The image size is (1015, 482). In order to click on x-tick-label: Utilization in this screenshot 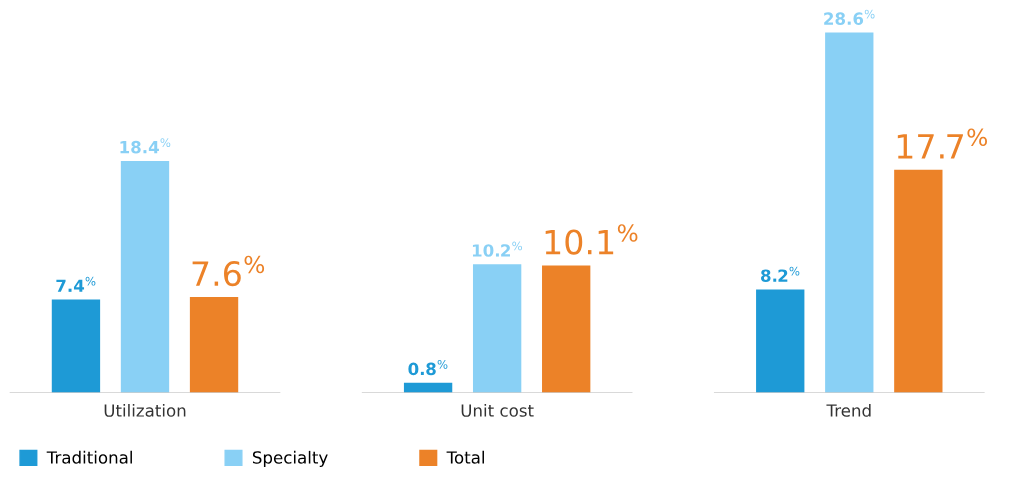, I will do `click(145, 410)`.